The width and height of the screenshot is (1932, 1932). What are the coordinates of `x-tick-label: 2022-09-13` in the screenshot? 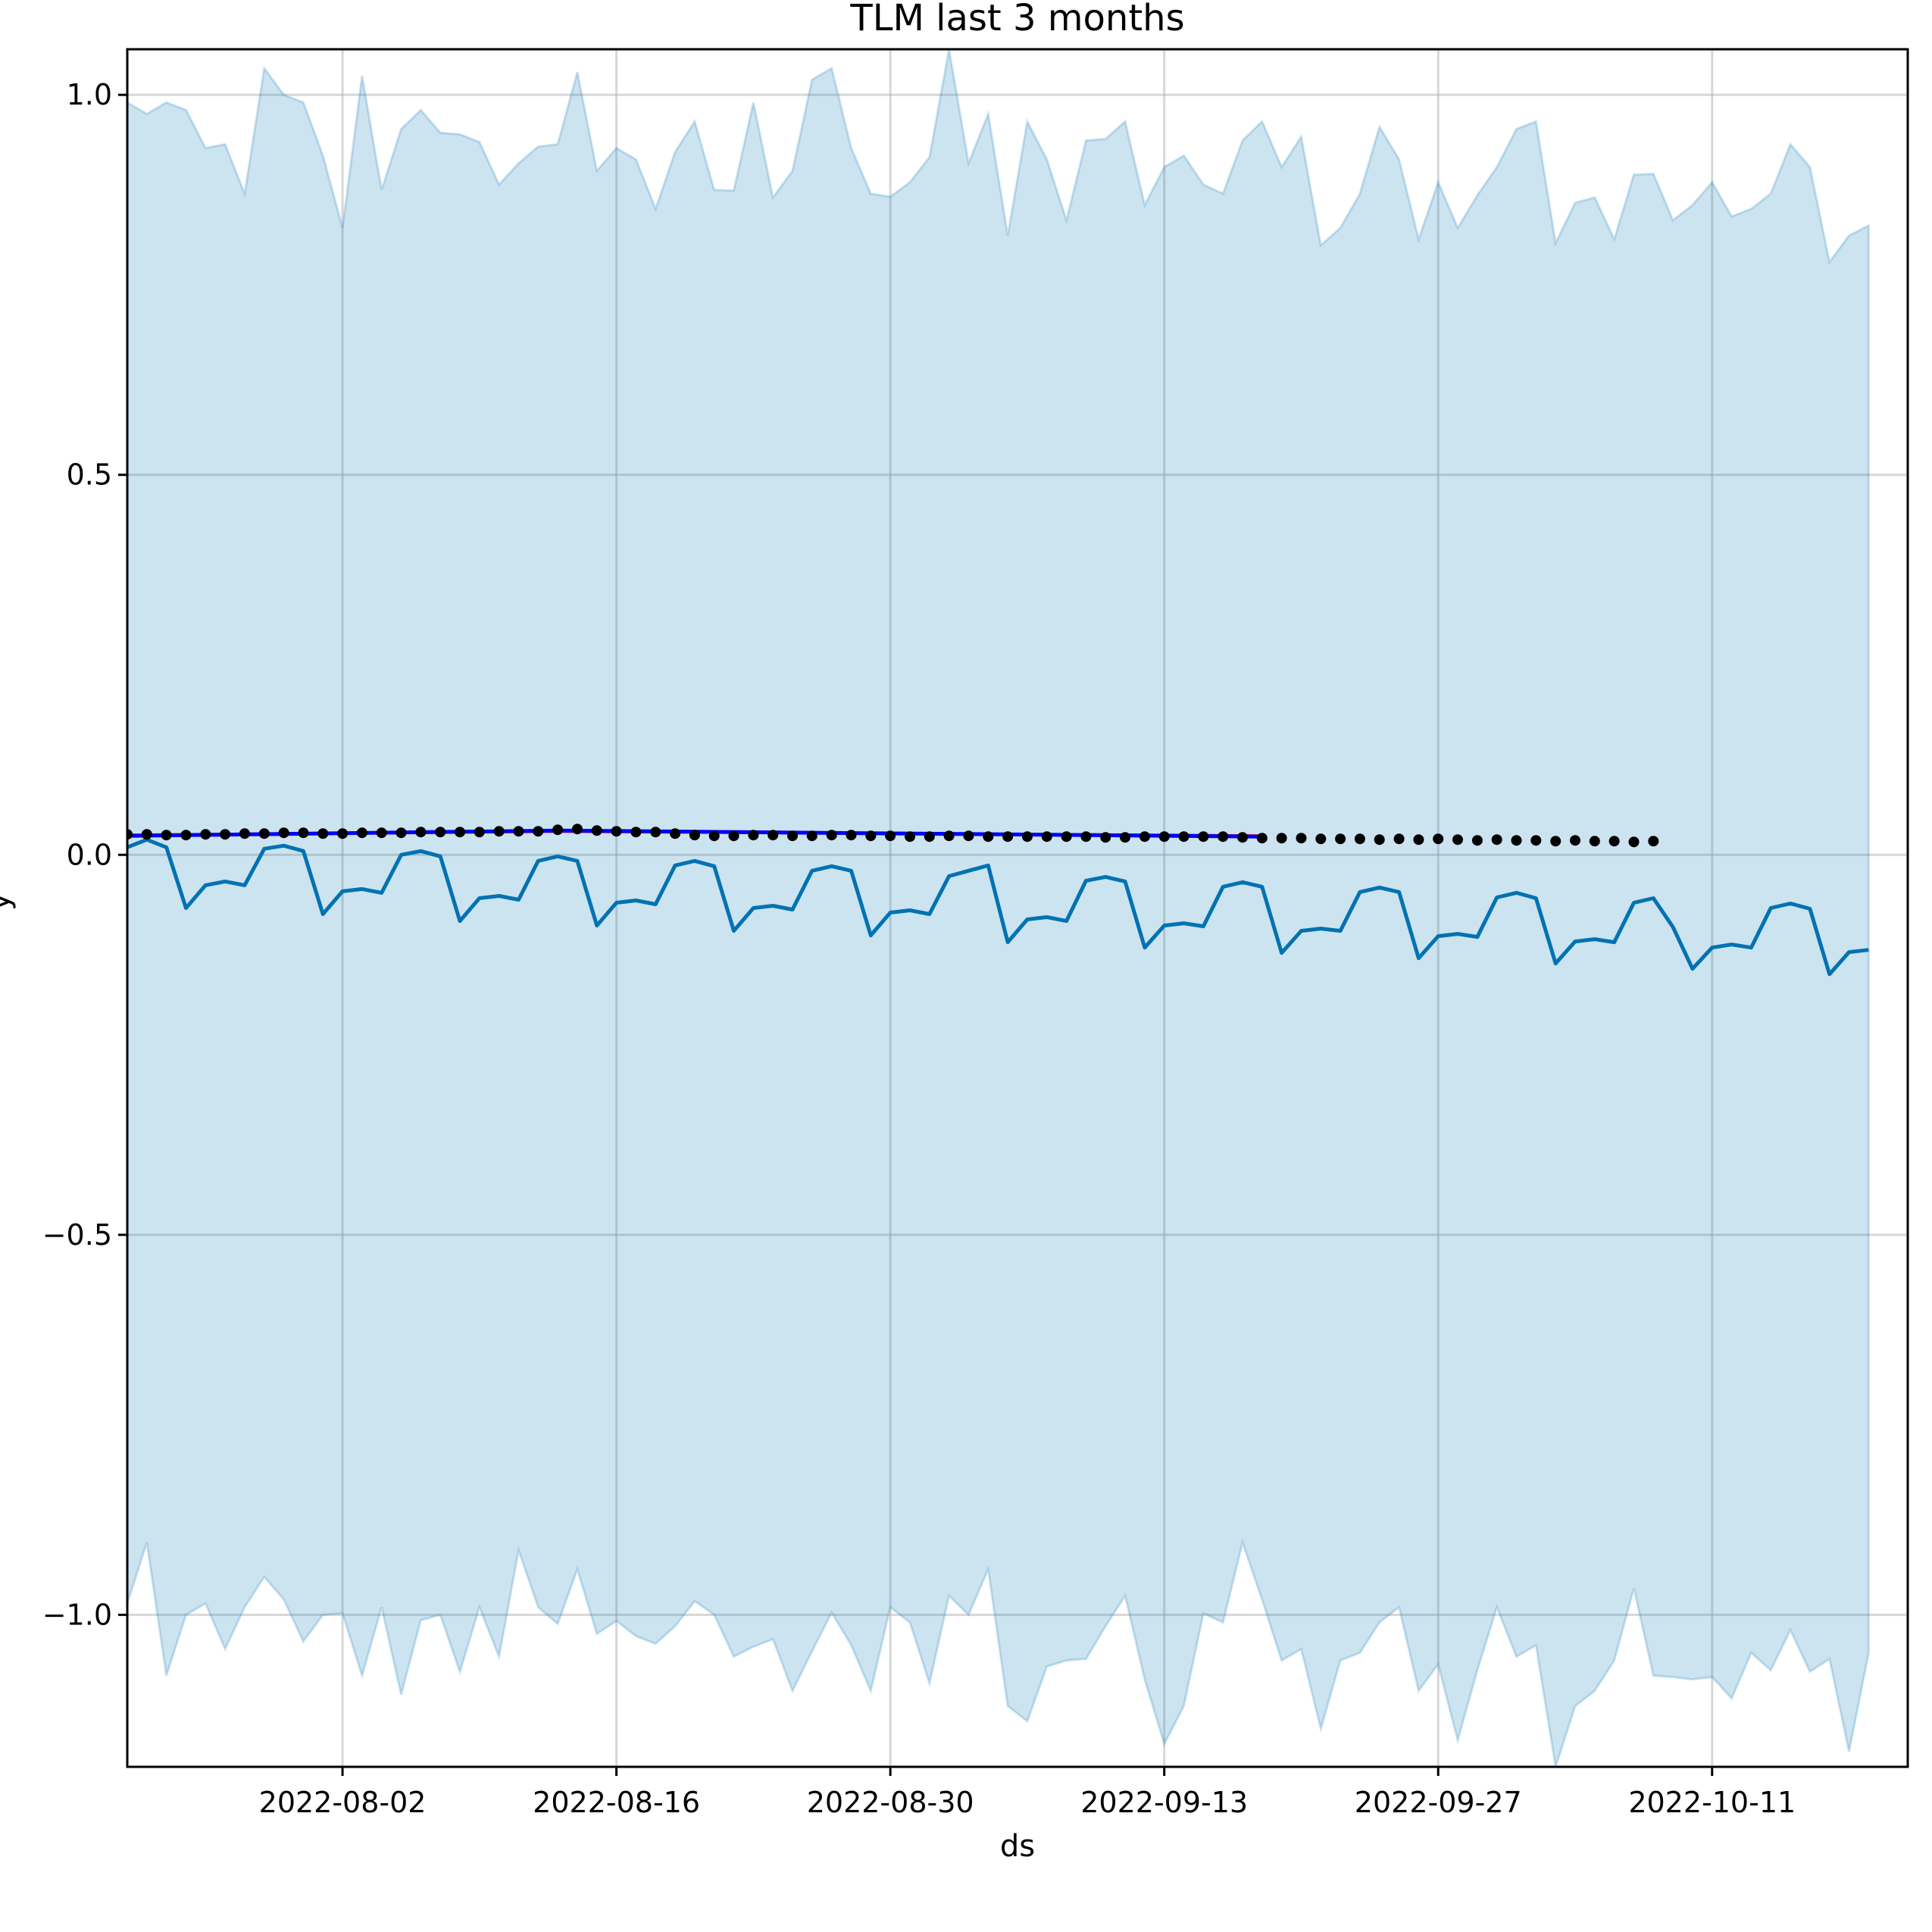 It's located at (1164, 1802).